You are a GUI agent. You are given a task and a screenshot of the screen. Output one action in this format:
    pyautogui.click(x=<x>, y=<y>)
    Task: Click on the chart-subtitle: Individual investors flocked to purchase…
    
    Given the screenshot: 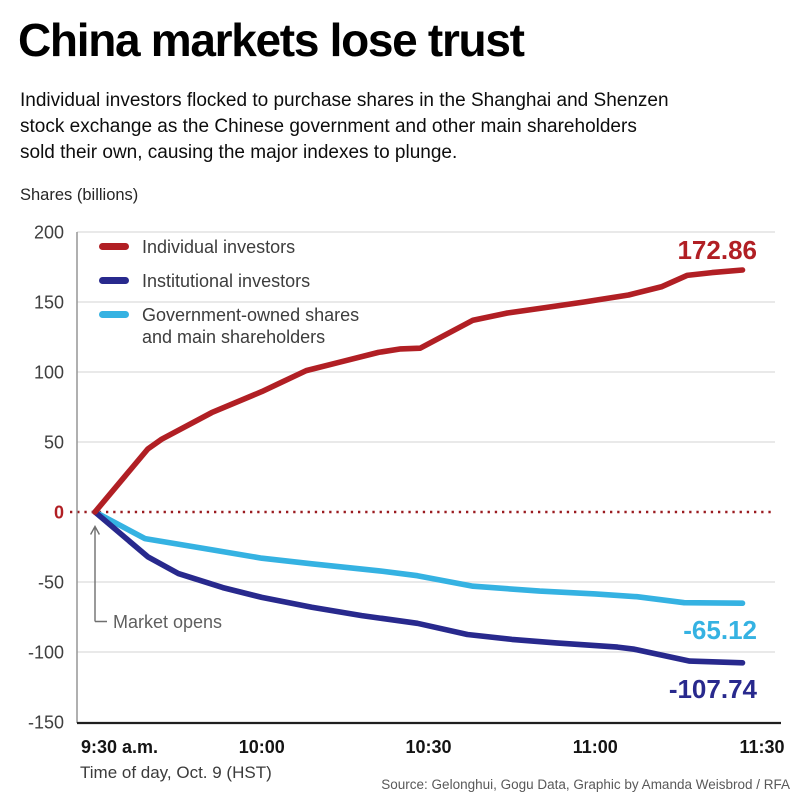 What is the action you would take?
    pyautogui.click(x=344, y=127)
    